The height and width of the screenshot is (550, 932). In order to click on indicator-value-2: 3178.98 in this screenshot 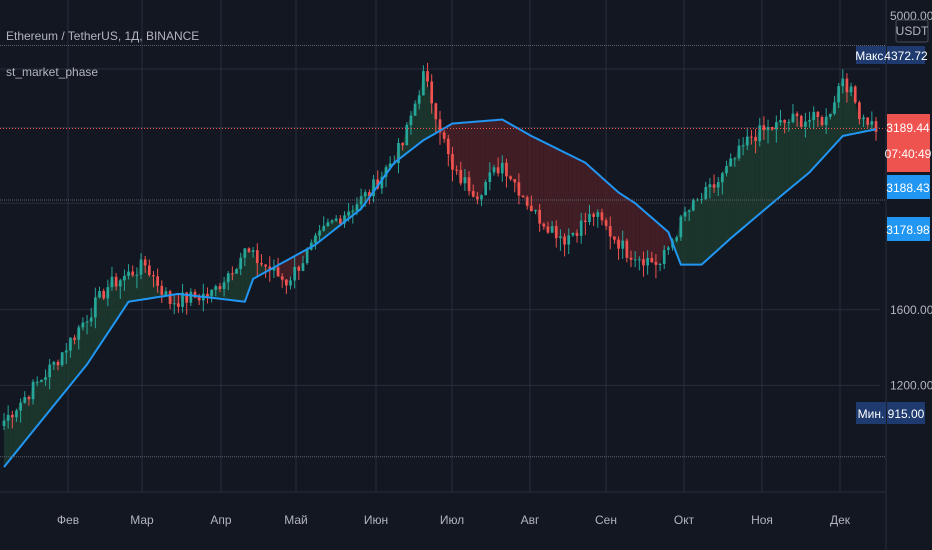, I will do `click(908, 230)`.